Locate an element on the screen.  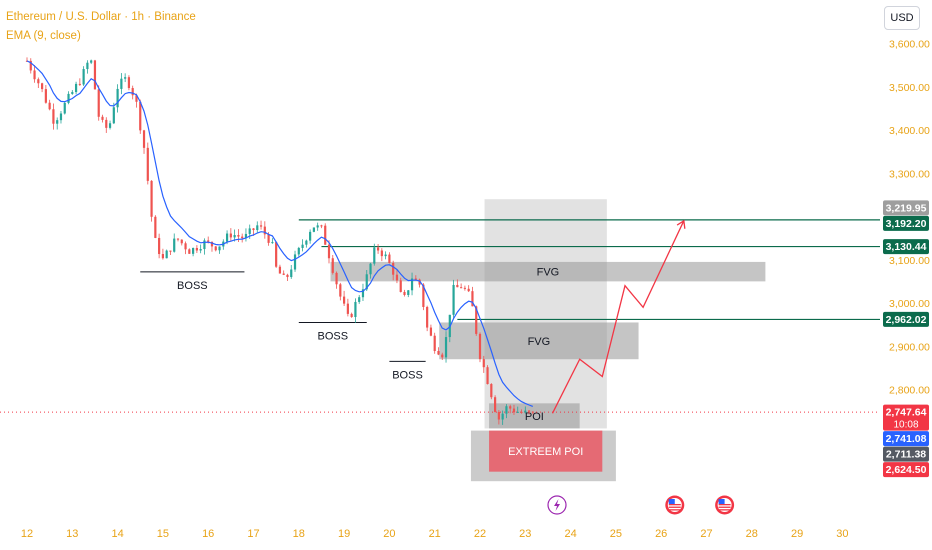
x-tick-label: 20 is located at coordinates (389, 534).